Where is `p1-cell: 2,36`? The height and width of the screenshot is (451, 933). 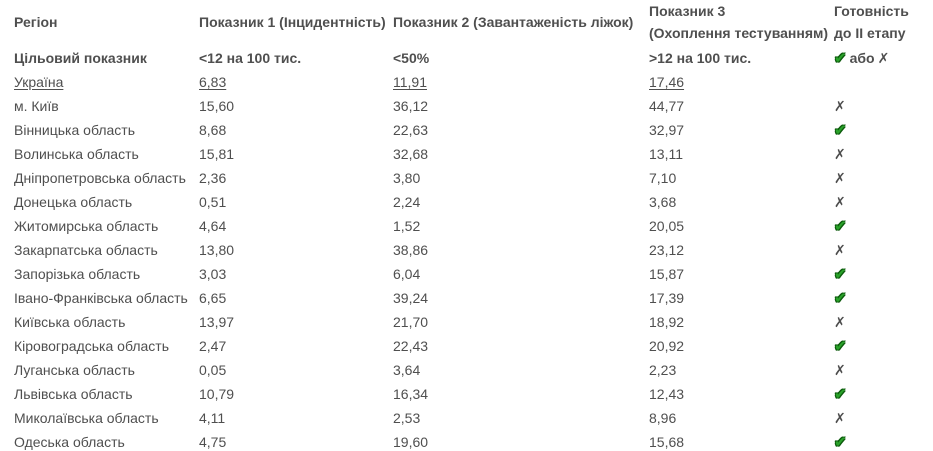 p1-cell: 2,36 is located at coordinates (213, 178).